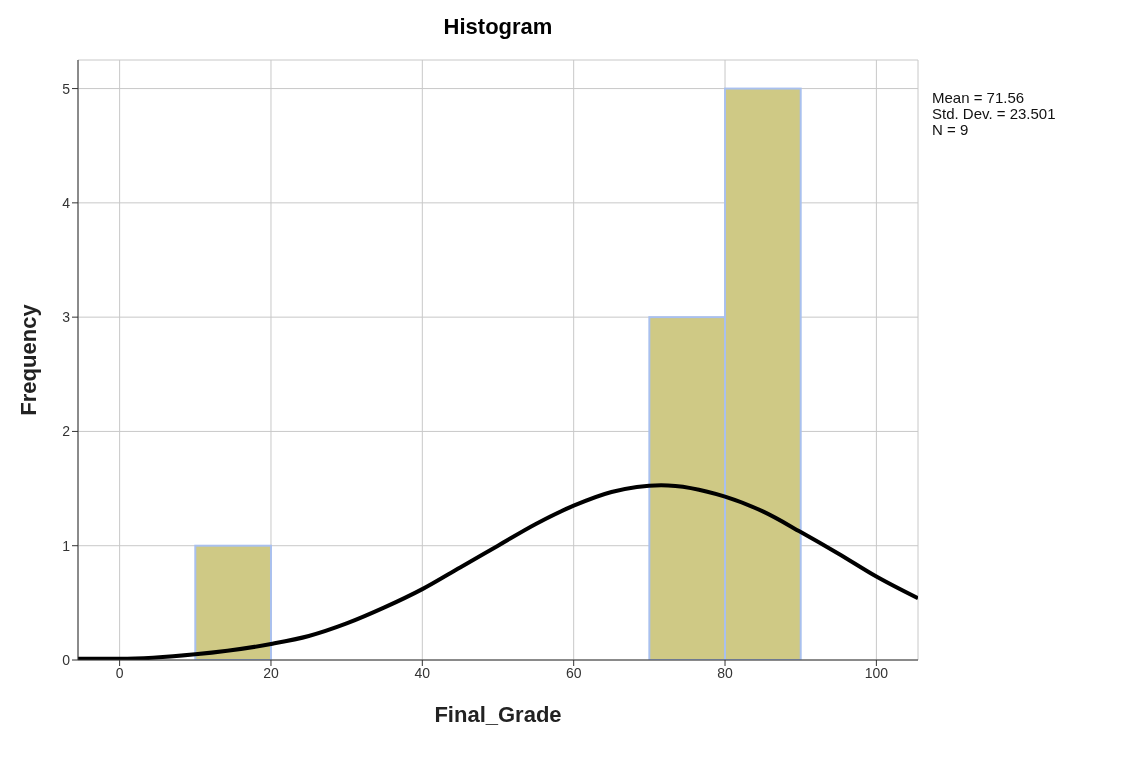  I want to click on y-axis-title: Frequency, so click(28, 359).